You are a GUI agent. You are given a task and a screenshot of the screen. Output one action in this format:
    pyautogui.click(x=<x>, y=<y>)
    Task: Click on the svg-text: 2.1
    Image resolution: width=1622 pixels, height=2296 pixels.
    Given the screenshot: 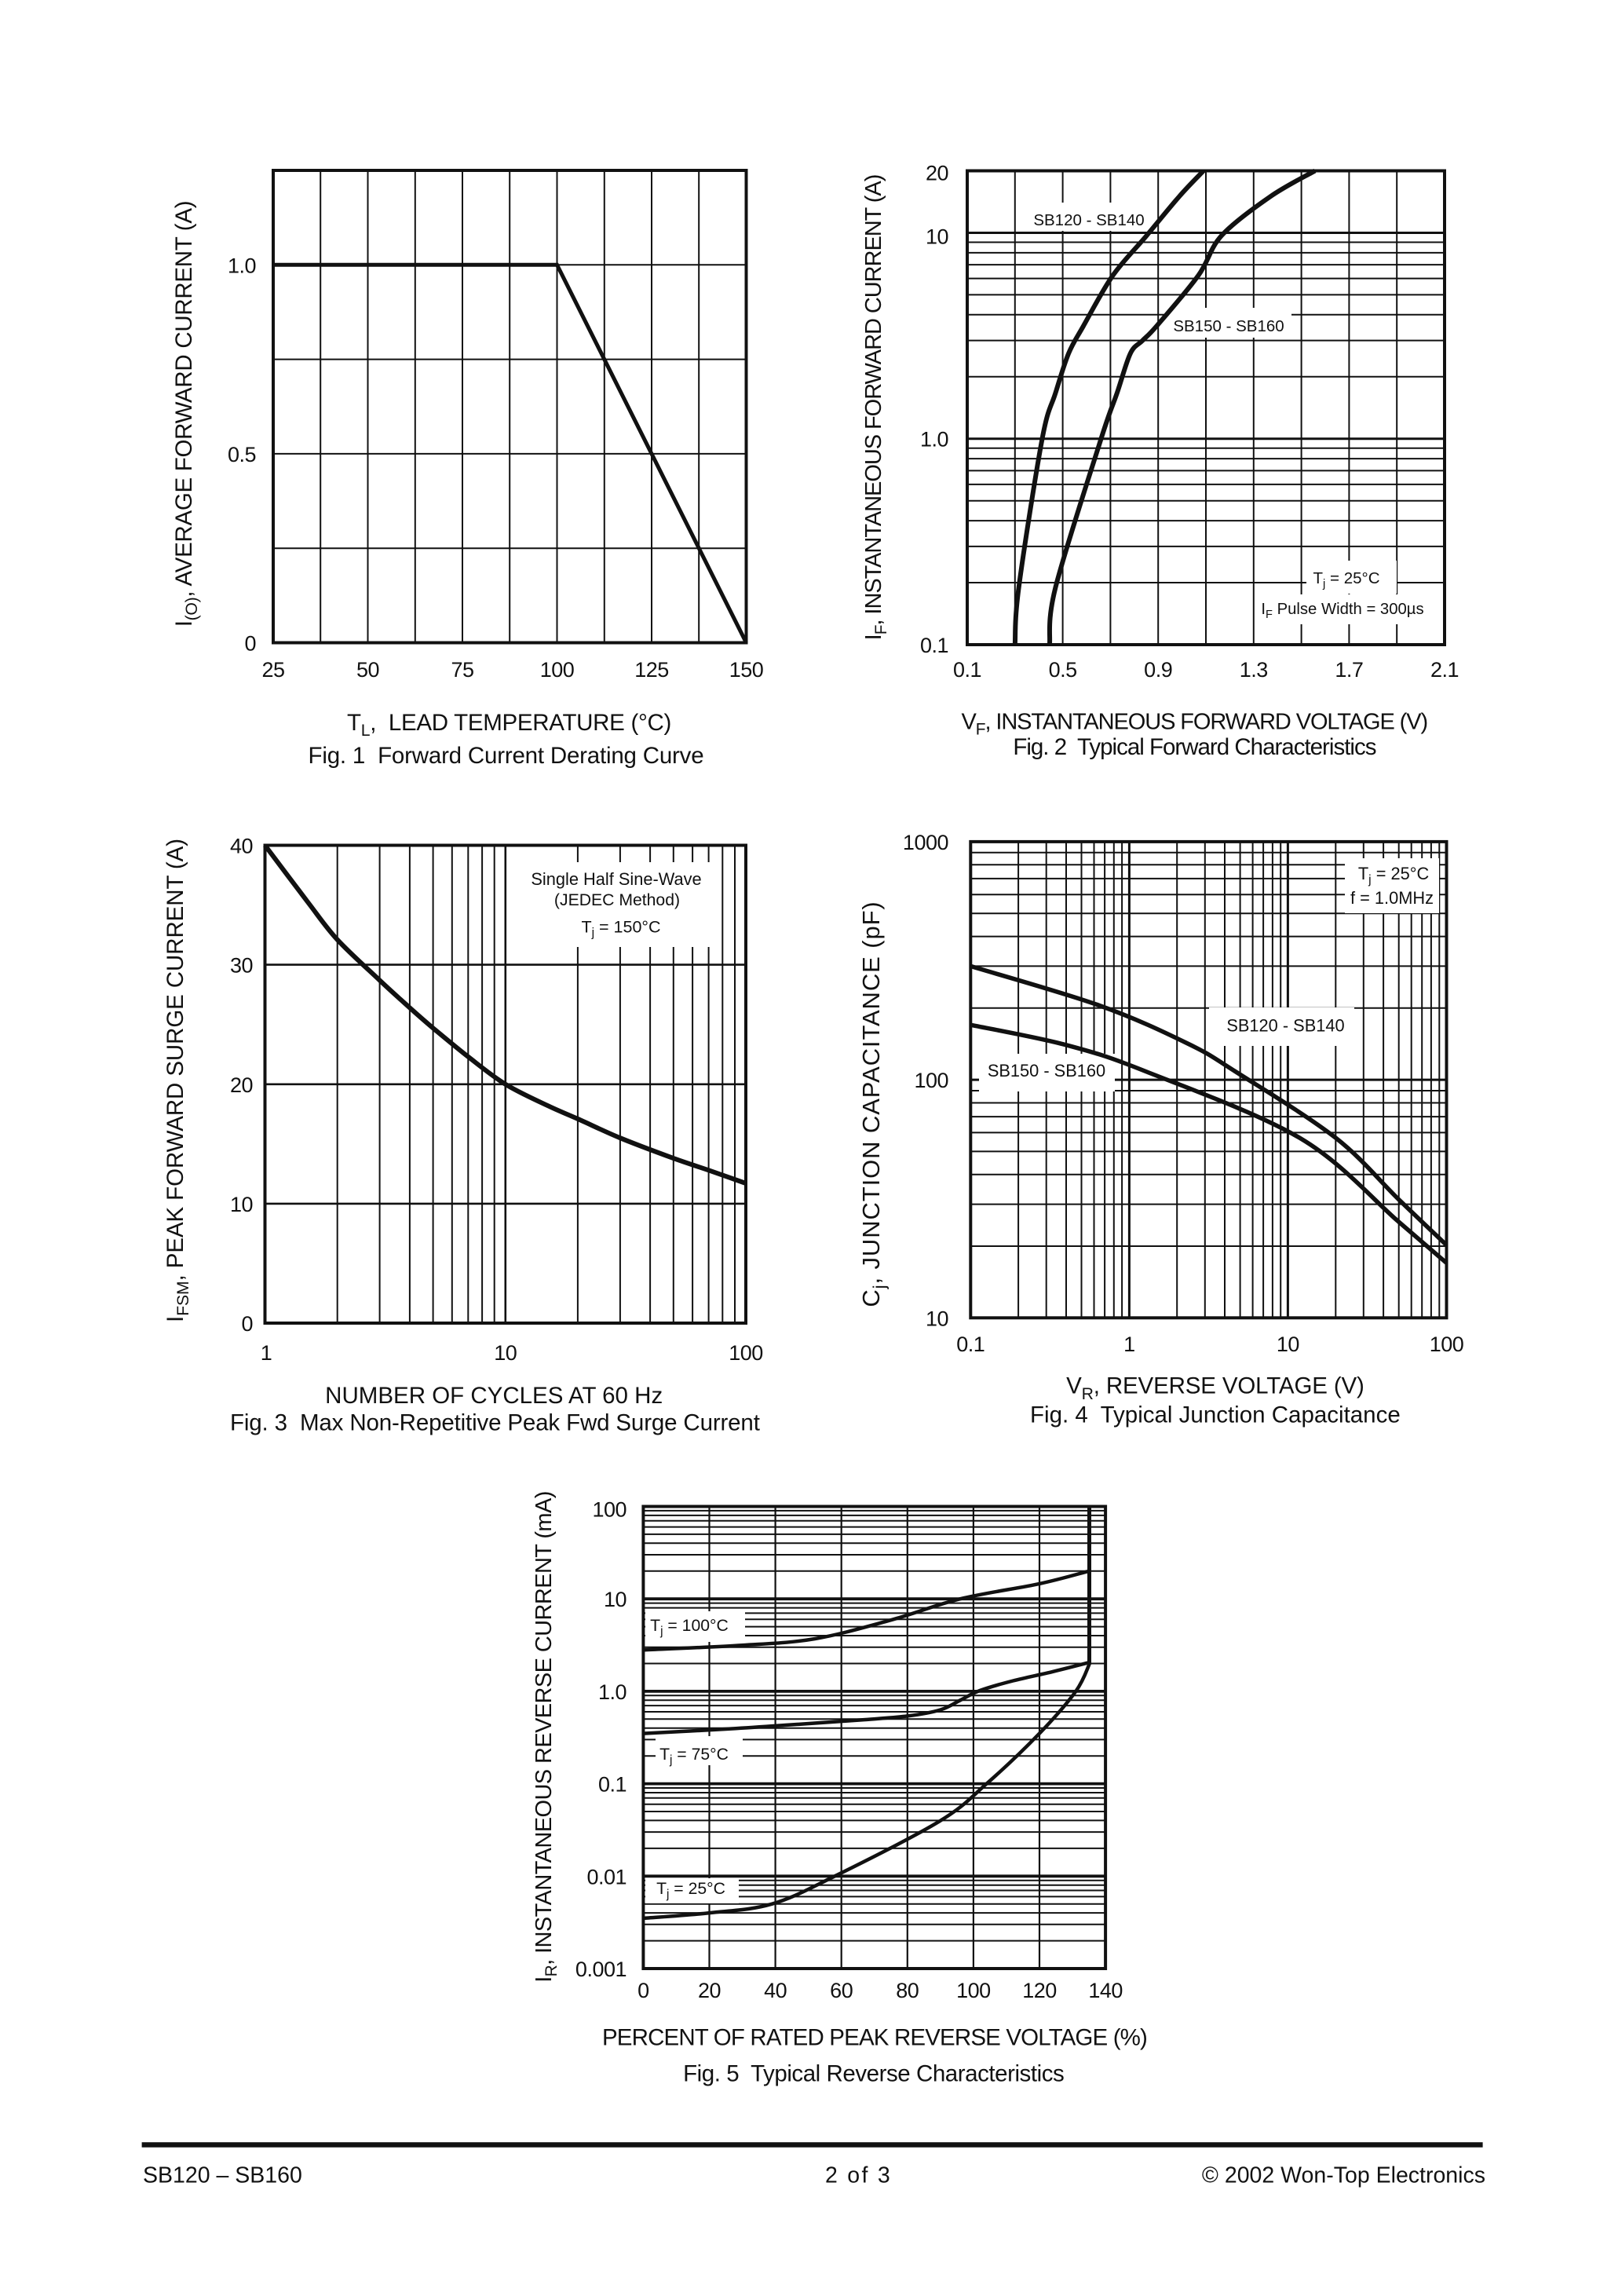 What is the action you would take?
    pyautogui.click(x=1444, y=670)
    